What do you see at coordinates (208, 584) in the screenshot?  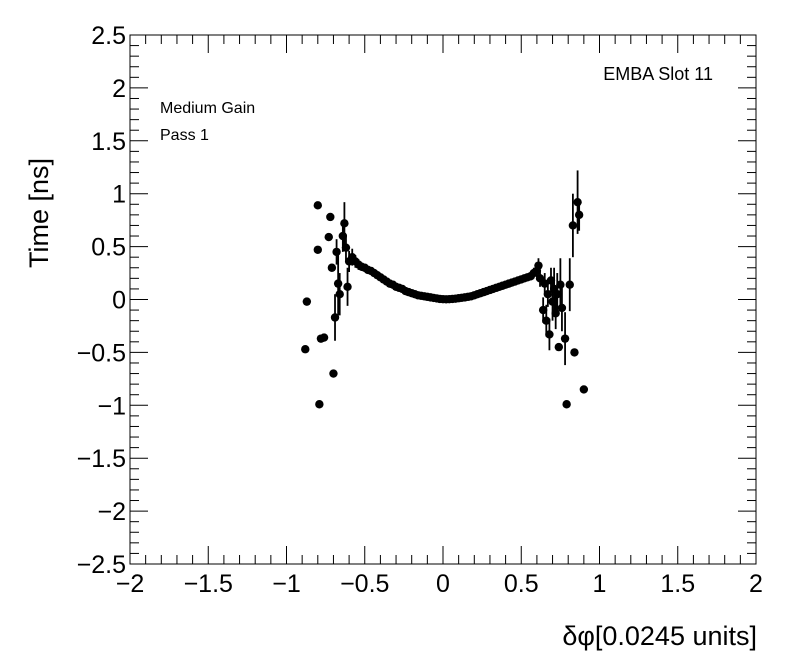 I see `x-tick-label: −1.5` at bounding box center [208, 584].